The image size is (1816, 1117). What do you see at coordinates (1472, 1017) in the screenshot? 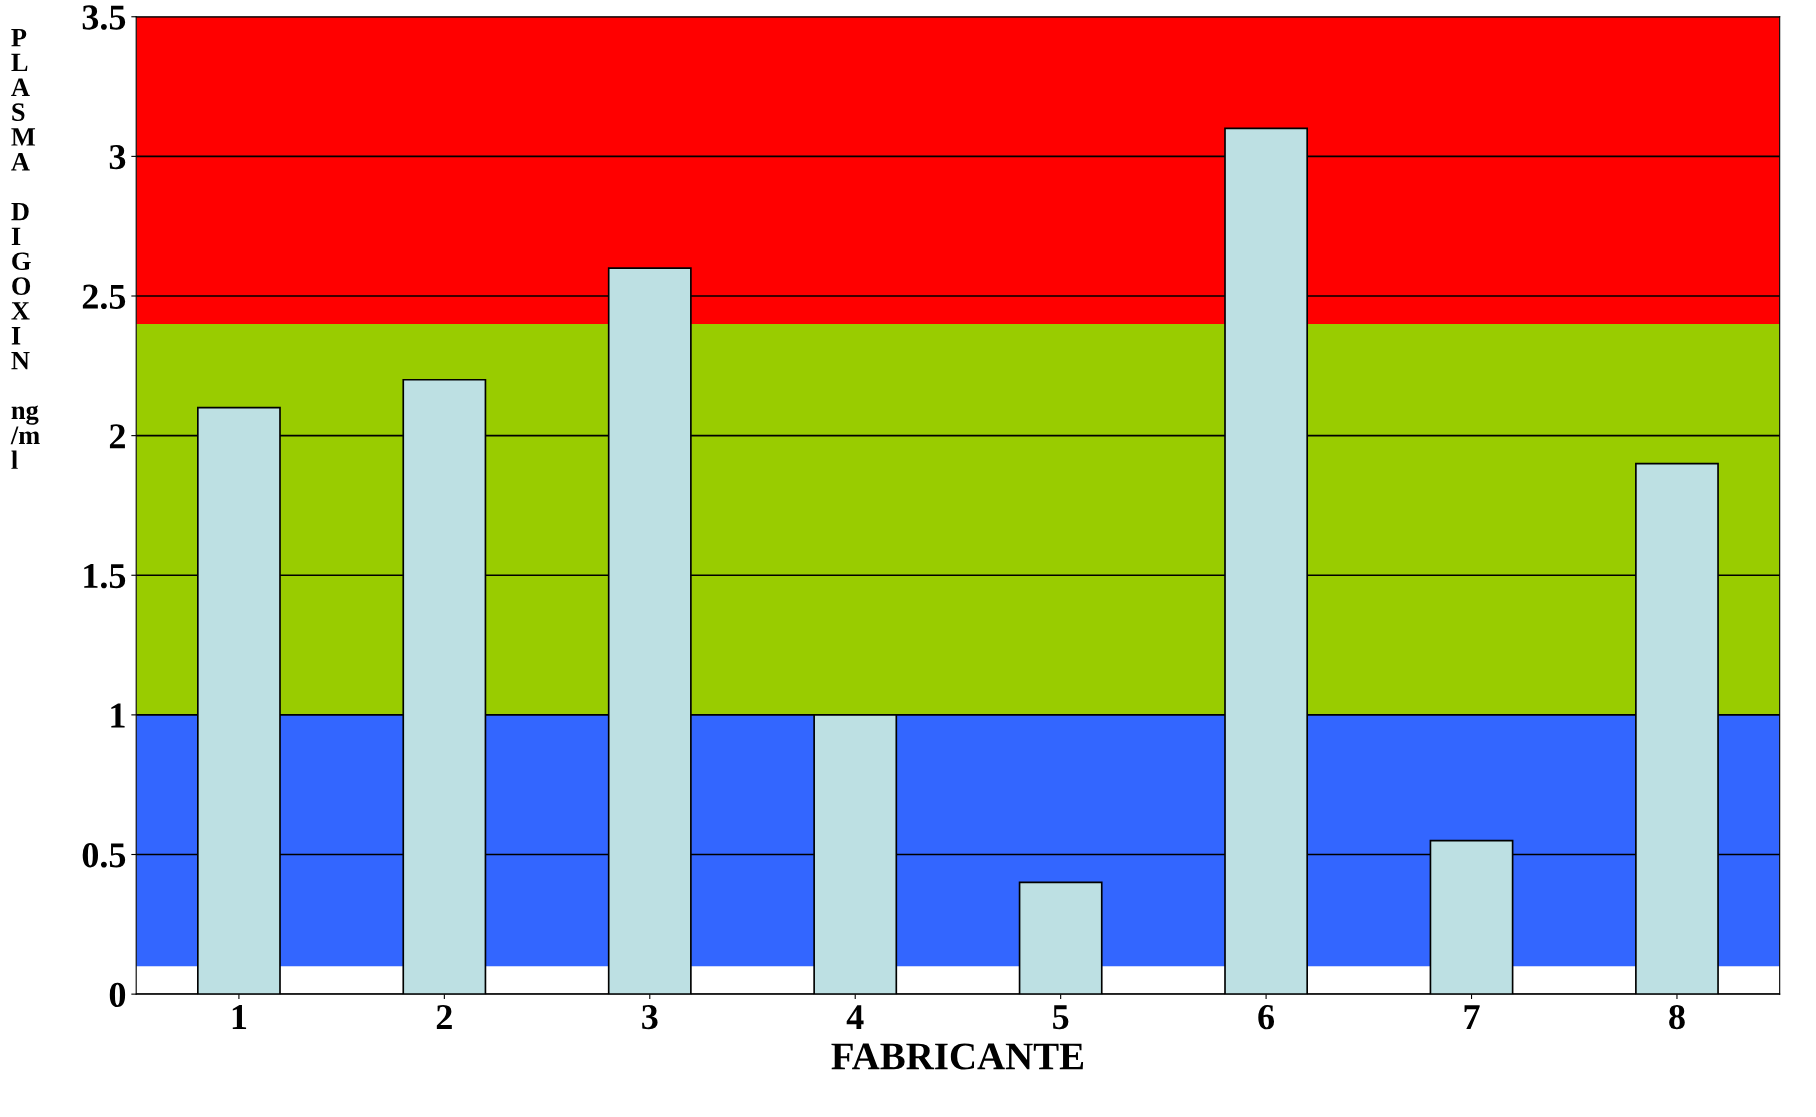
I see `x-tick-label: 7` at bounding box center [1472, 1017].